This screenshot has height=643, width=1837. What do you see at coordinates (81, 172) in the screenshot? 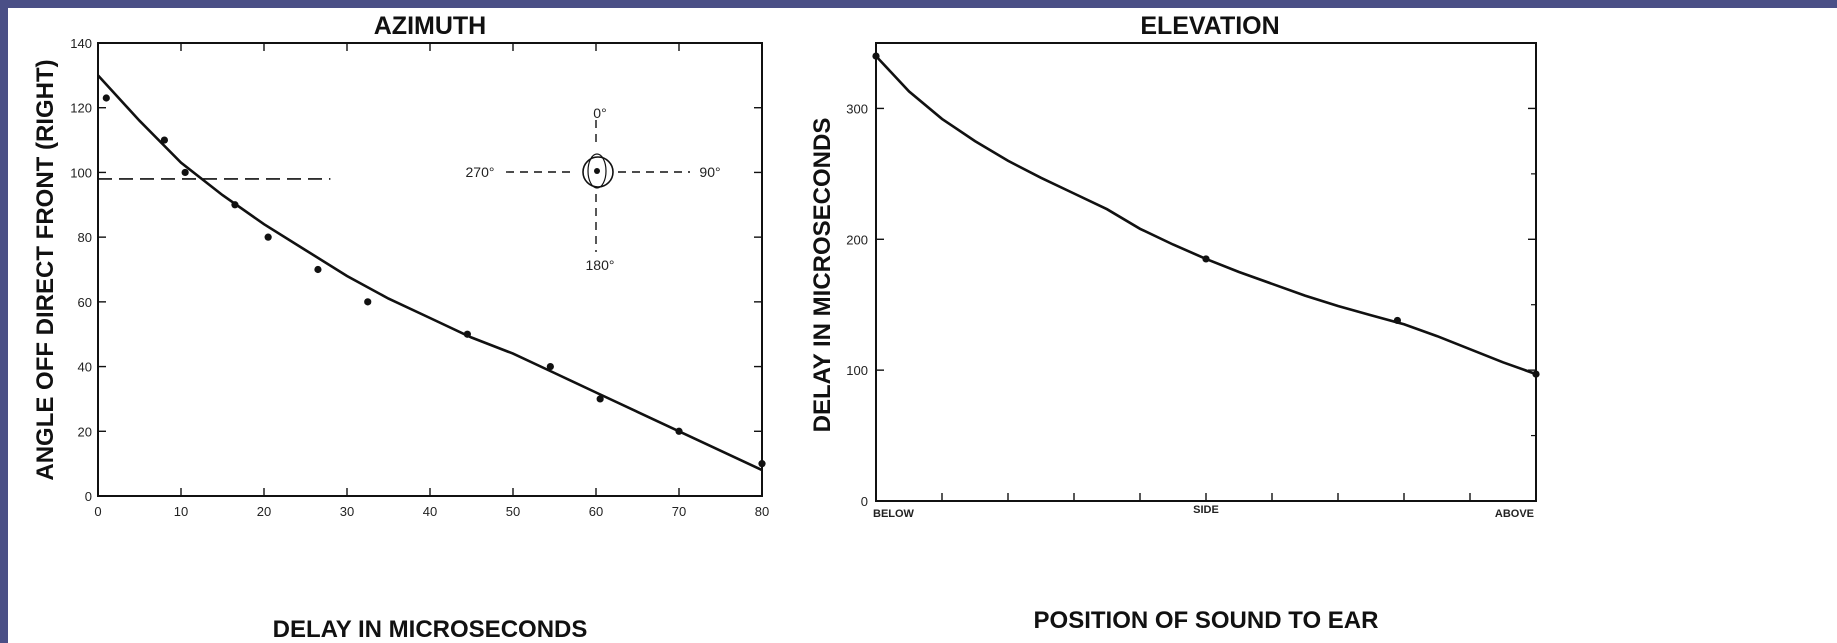
I see `azimuth-y-tick-label: 100` at bounding box center [81, 172].